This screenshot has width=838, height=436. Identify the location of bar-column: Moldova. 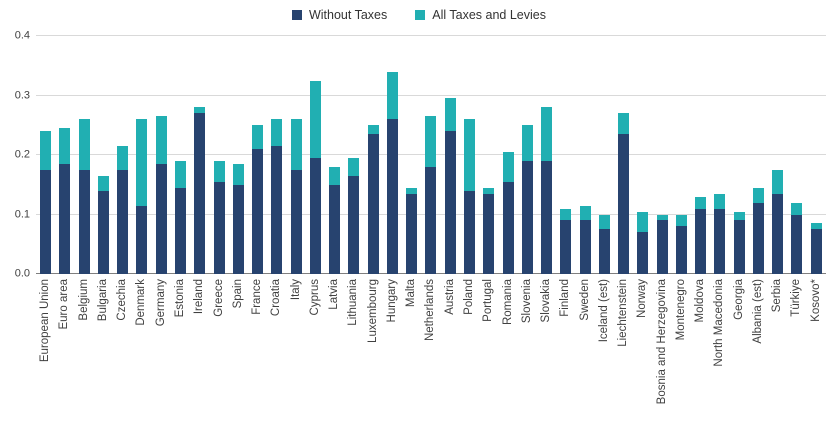
(700, 236).